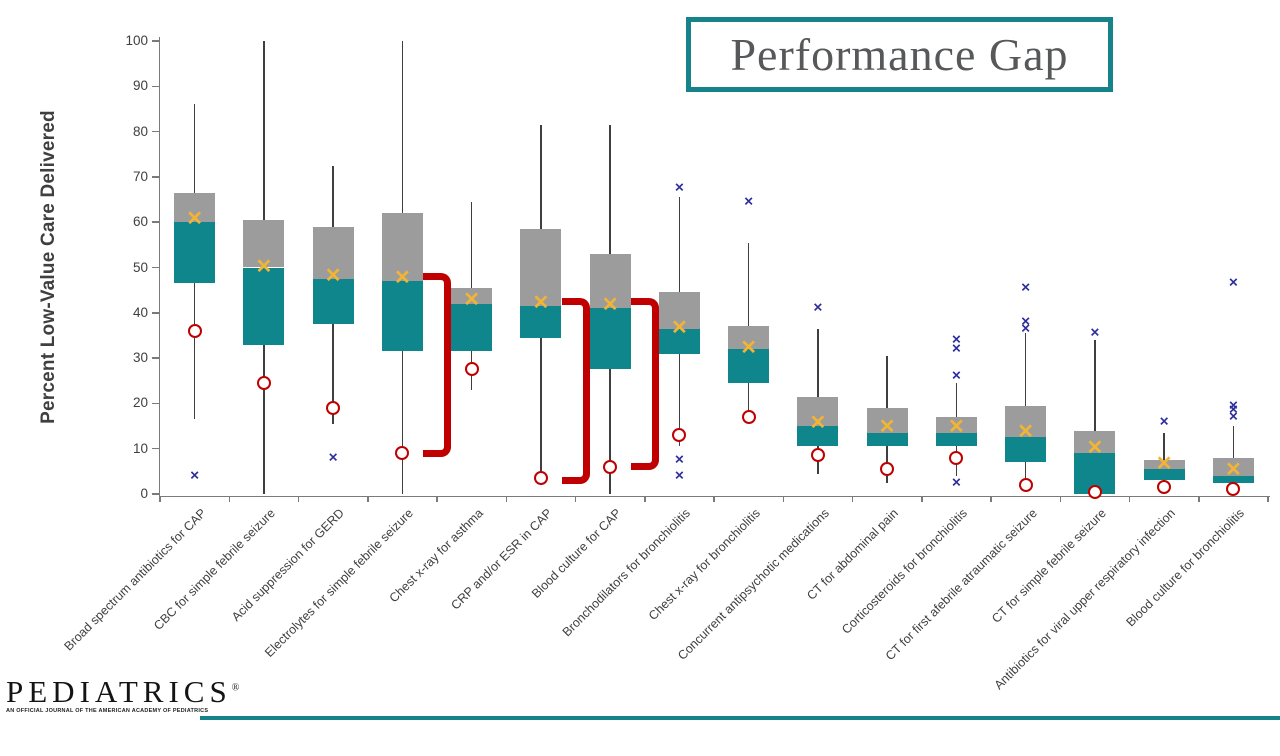 The height and width of the screenshot is (756, 1280). I want to click on y-tick-label: 50, so click(140, 267).